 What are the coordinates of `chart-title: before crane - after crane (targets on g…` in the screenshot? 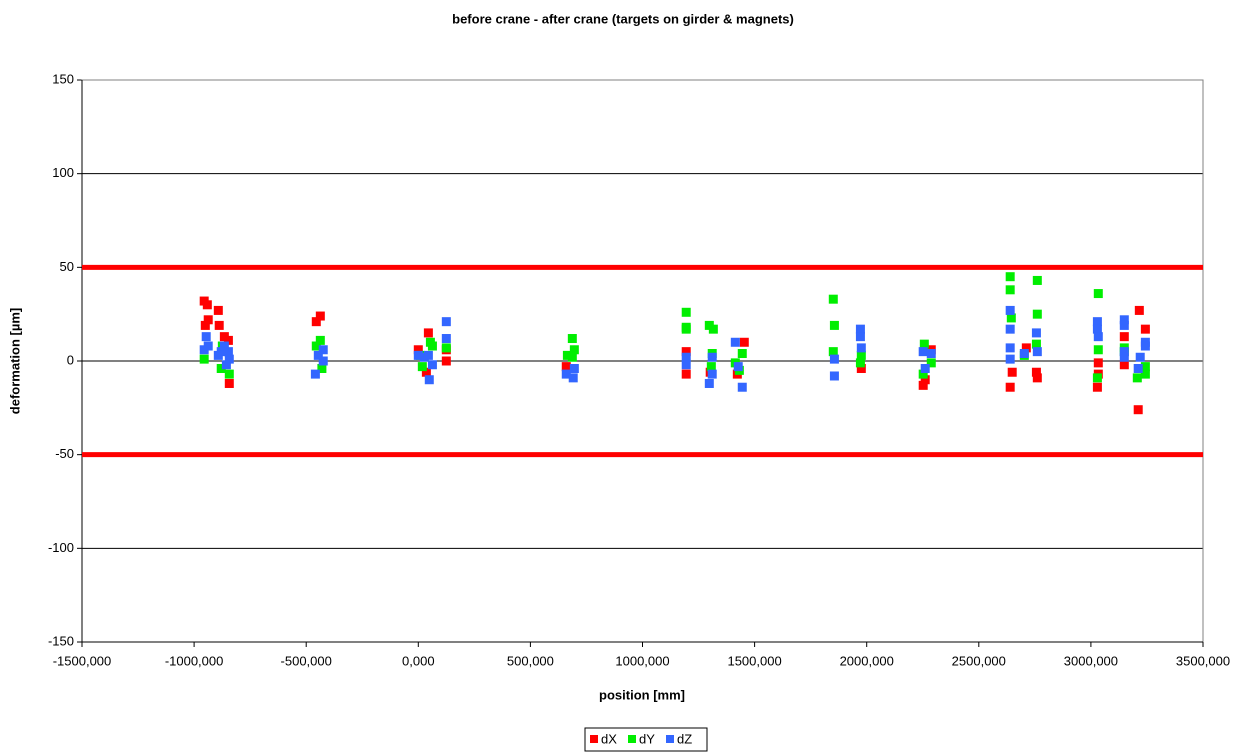 It's located at (623, 18).